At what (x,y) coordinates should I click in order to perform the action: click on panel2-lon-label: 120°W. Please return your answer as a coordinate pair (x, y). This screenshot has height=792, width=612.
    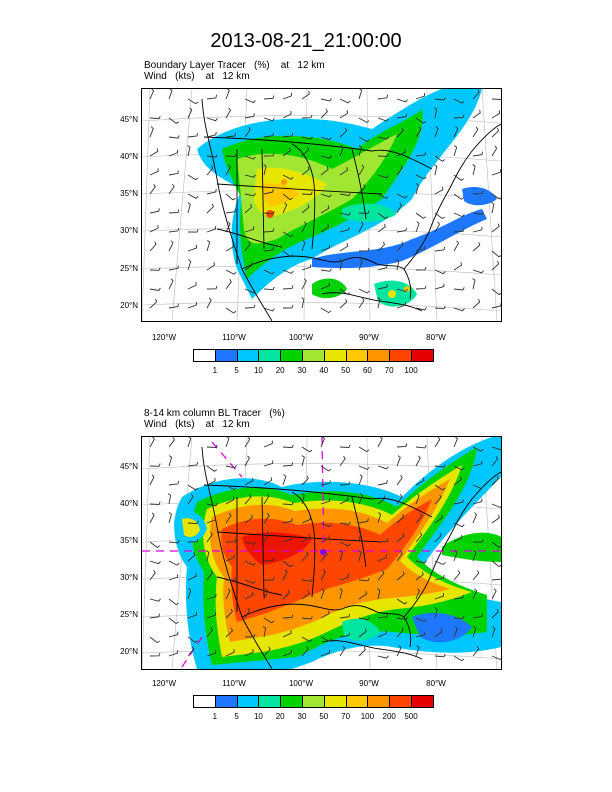
    Looking at the image, I should click on (164, 683).